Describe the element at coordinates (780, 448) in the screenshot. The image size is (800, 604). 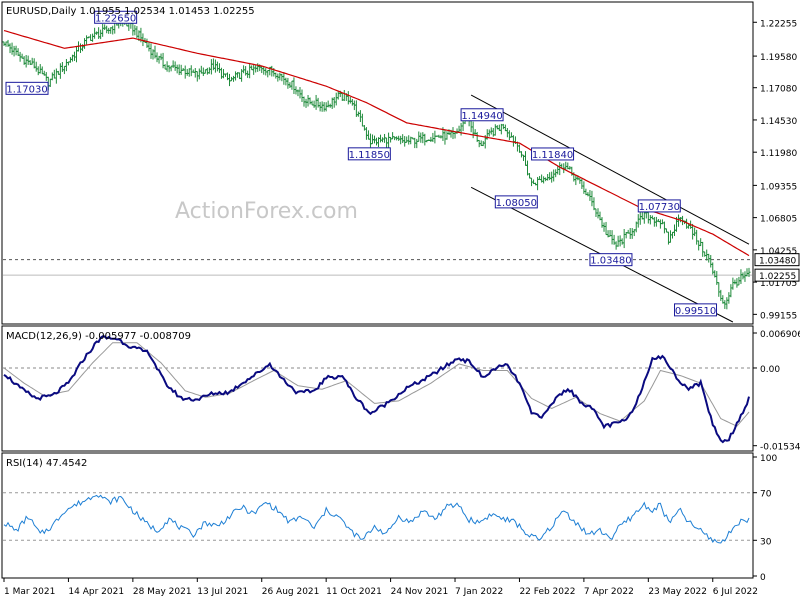
I see `macd-y-tick-label: -0.015348` at that location.